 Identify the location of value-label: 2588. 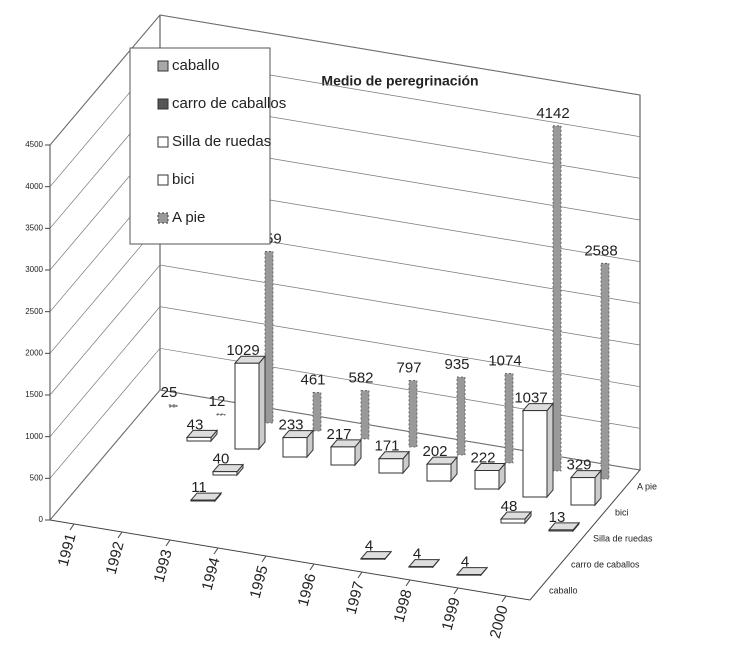
(600, 250).